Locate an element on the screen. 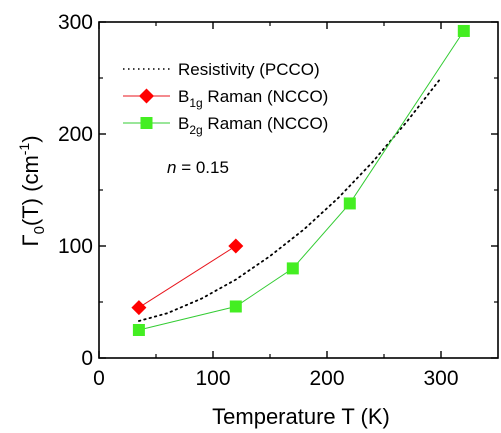 The image size is (501, 433). y-tick-label: 0 is located at coordinates (87, 358).